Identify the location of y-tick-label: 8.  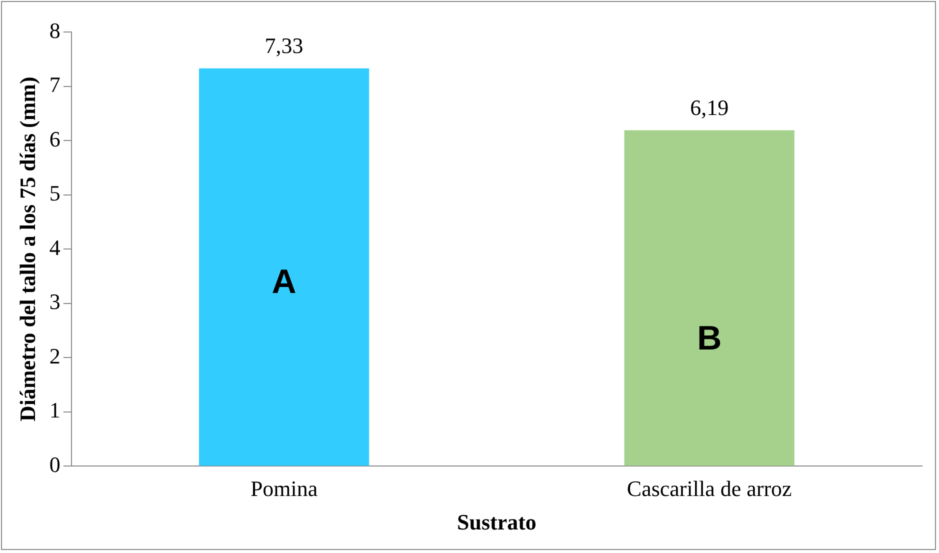
(54, 30).